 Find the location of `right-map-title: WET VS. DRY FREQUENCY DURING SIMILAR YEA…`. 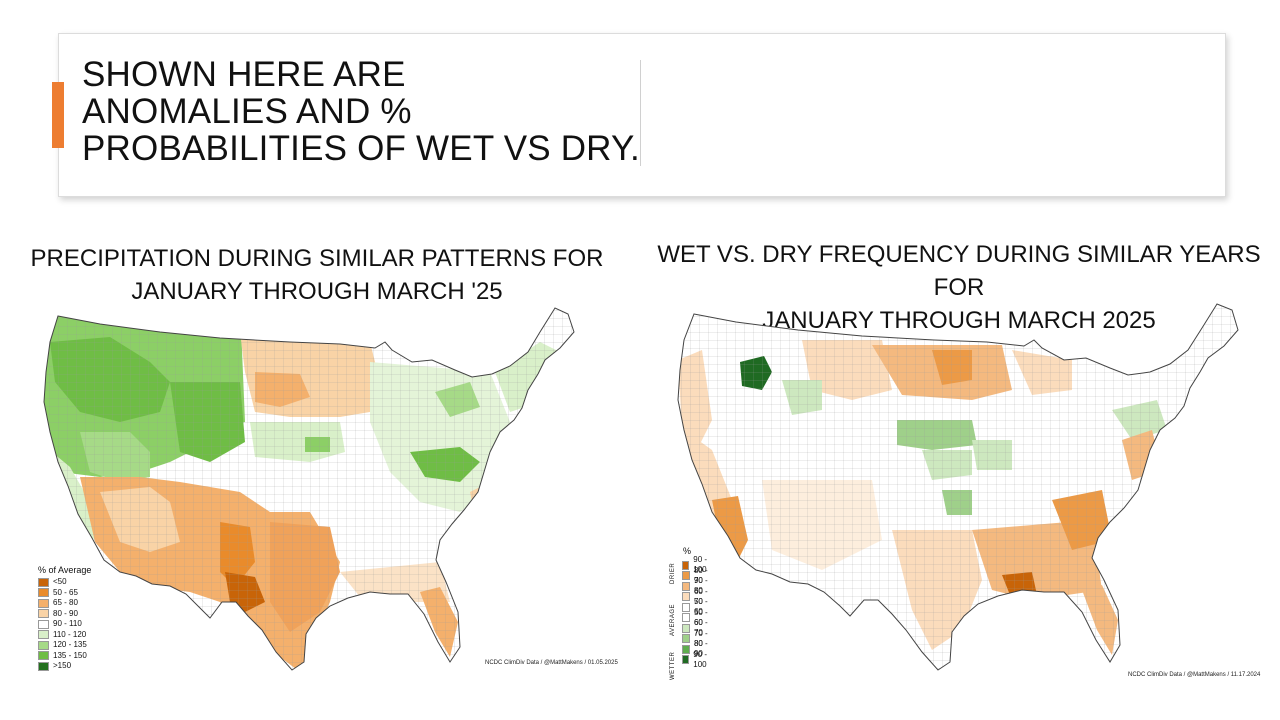

right-map-title: WET VS. DRY FREQUENCY DURING SIMILAR YEA… is located at coordinates (959, 287).